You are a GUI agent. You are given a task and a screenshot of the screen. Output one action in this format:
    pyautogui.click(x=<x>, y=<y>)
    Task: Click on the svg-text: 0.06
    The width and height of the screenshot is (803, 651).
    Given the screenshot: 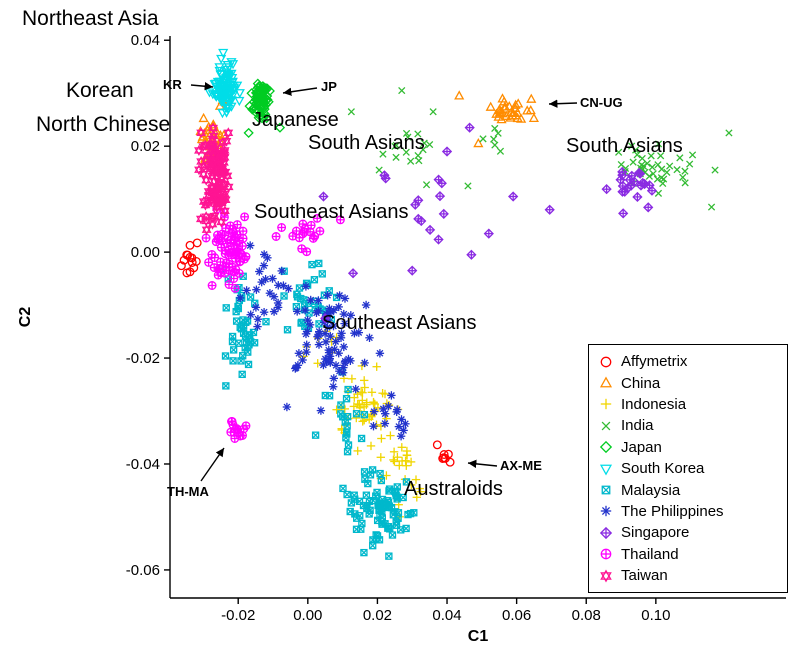 What is the action you would take?
    pyautogui.click(x=516, y=615)
    